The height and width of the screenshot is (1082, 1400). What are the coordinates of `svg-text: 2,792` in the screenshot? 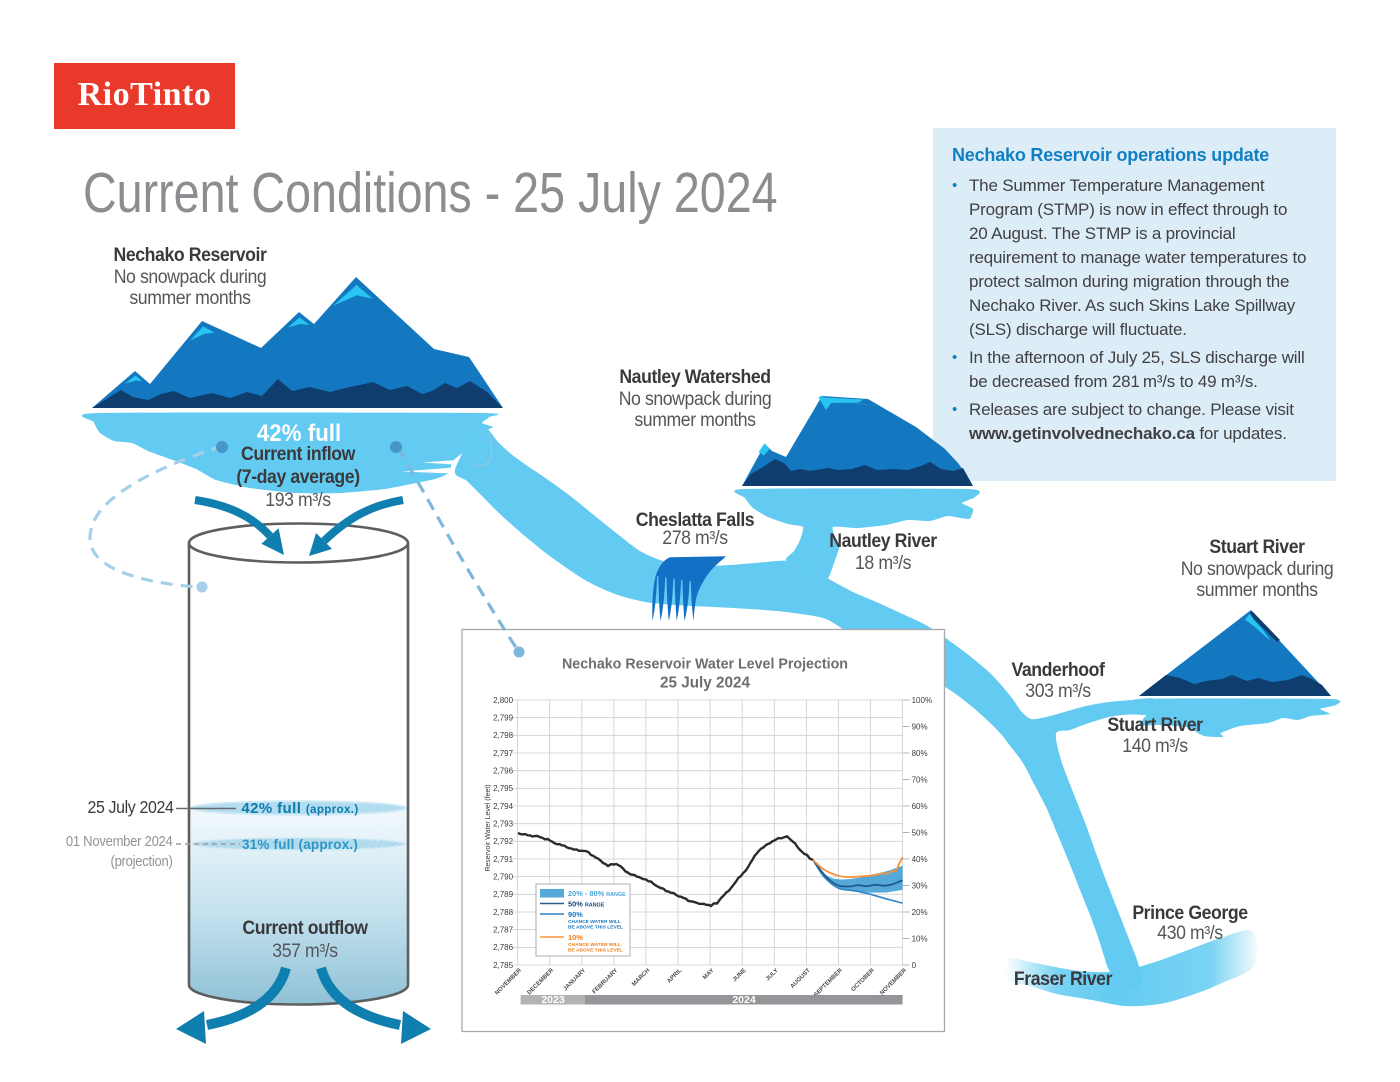 It's located at (503, 841).